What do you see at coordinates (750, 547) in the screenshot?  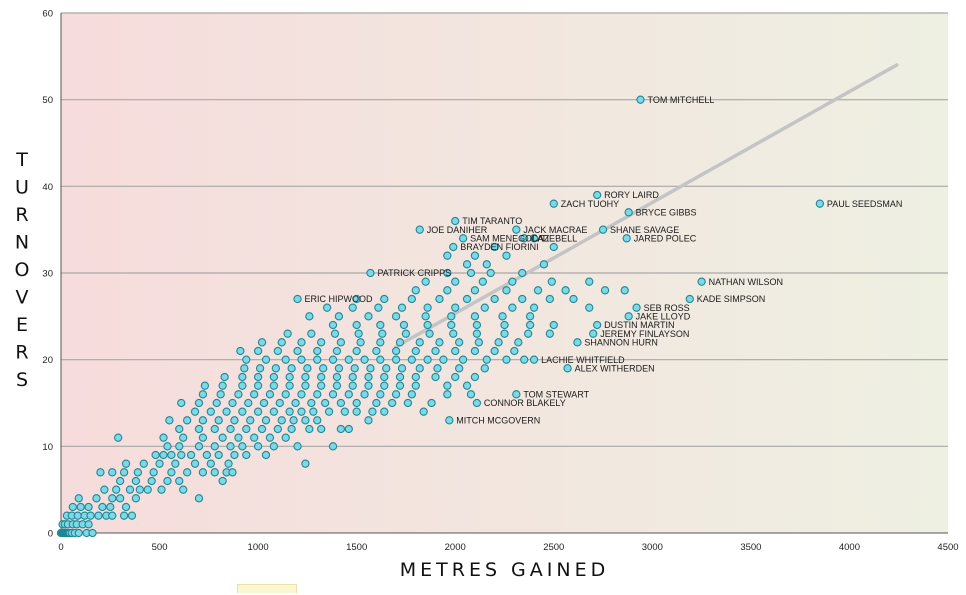 I see `x-tick-label: 3500` at bounding box center [750, 547].